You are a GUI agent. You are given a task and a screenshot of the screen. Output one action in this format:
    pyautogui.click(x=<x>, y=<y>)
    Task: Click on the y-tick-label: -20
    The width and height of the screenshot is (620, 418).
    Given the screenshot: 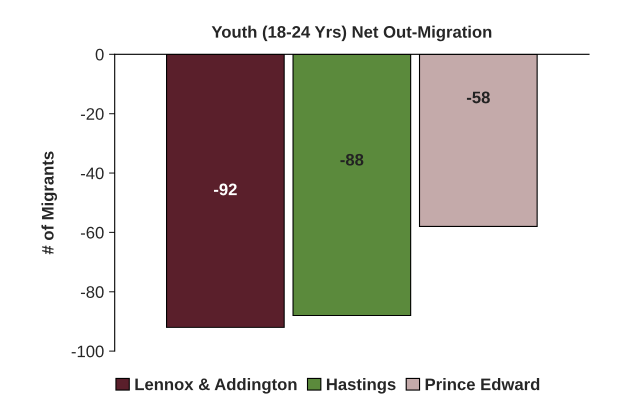 What is the action you would take?
    pyautogui.click(x=92, y=114)
    